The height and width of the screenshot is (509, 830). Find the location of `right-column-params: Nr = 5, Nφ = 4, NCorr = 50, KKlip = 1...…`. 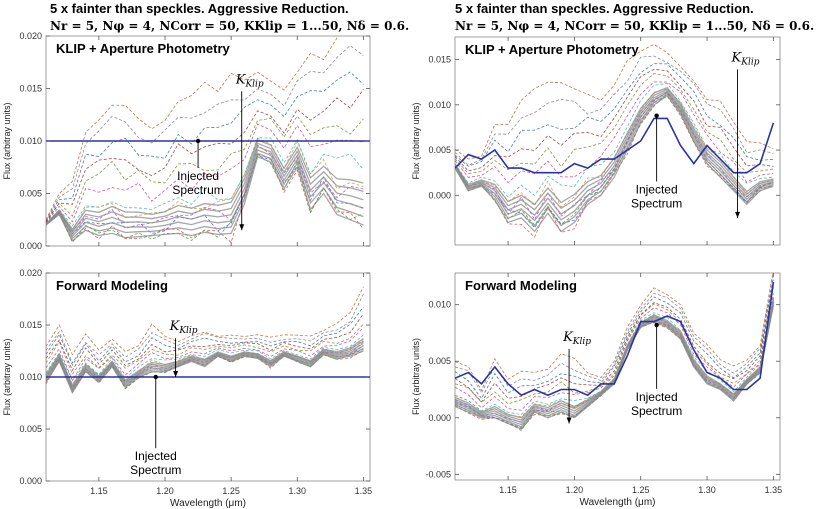

right-column-params: Nr = 5, Nφ = 4, NCorr = 50, KKlip = 1...… is located at coordinates (635, 26).